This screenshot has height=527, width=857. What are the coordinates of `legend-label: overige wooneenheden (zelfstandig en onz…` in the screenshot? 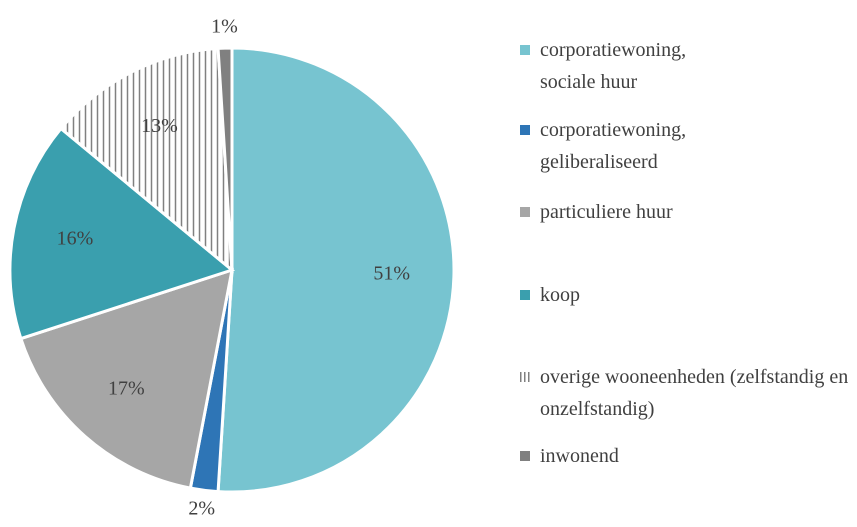 It's located at (694, 393).